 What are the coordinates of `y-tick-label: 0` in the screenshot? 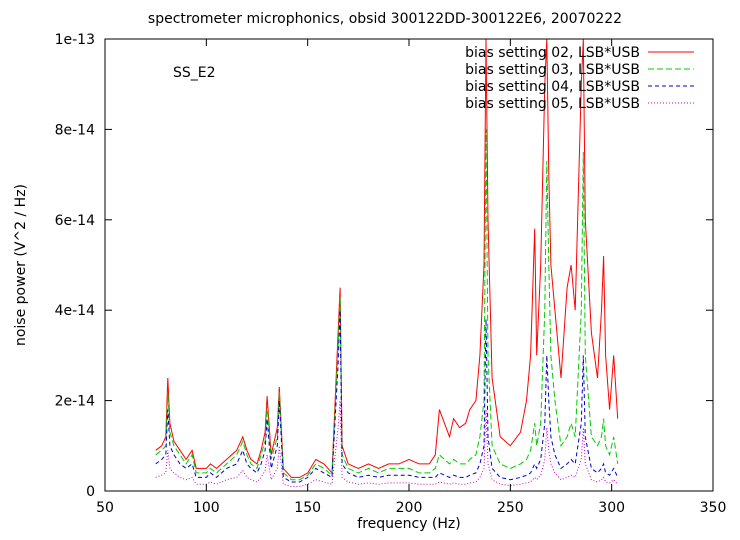 It's located at (90, 492).